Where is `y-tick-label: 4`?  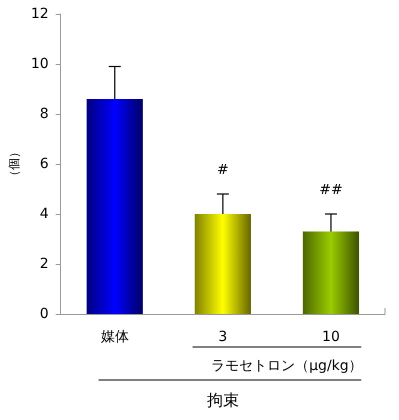
y-tick-label: 4 is located at coordinates (44, 214).